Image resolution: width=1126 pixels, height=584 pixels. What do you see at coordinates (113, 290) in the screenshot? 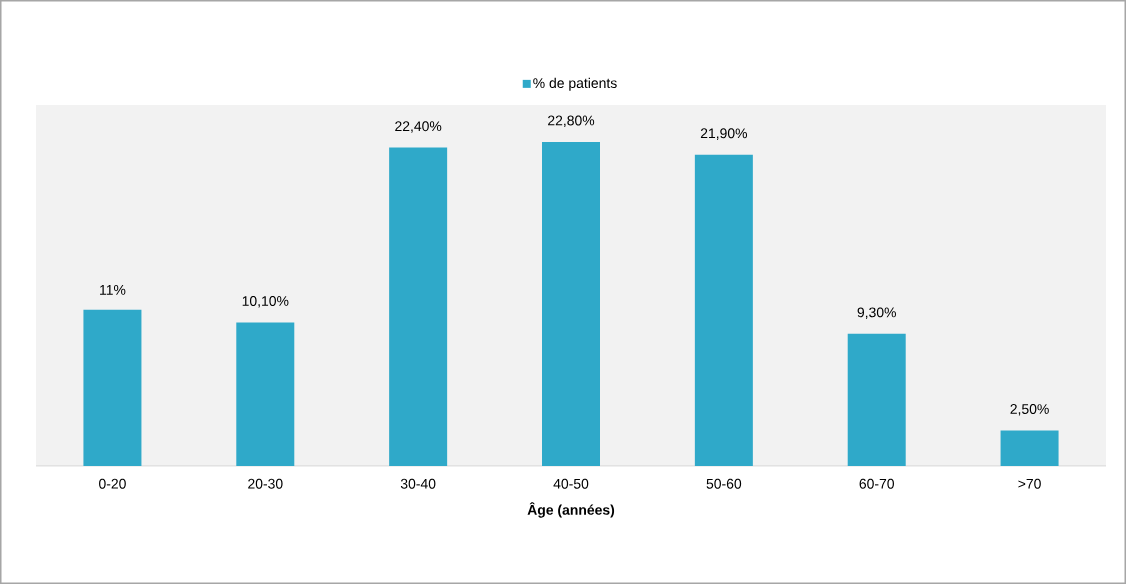
I see `data-label: 11%` at bounding box center [113, 290].